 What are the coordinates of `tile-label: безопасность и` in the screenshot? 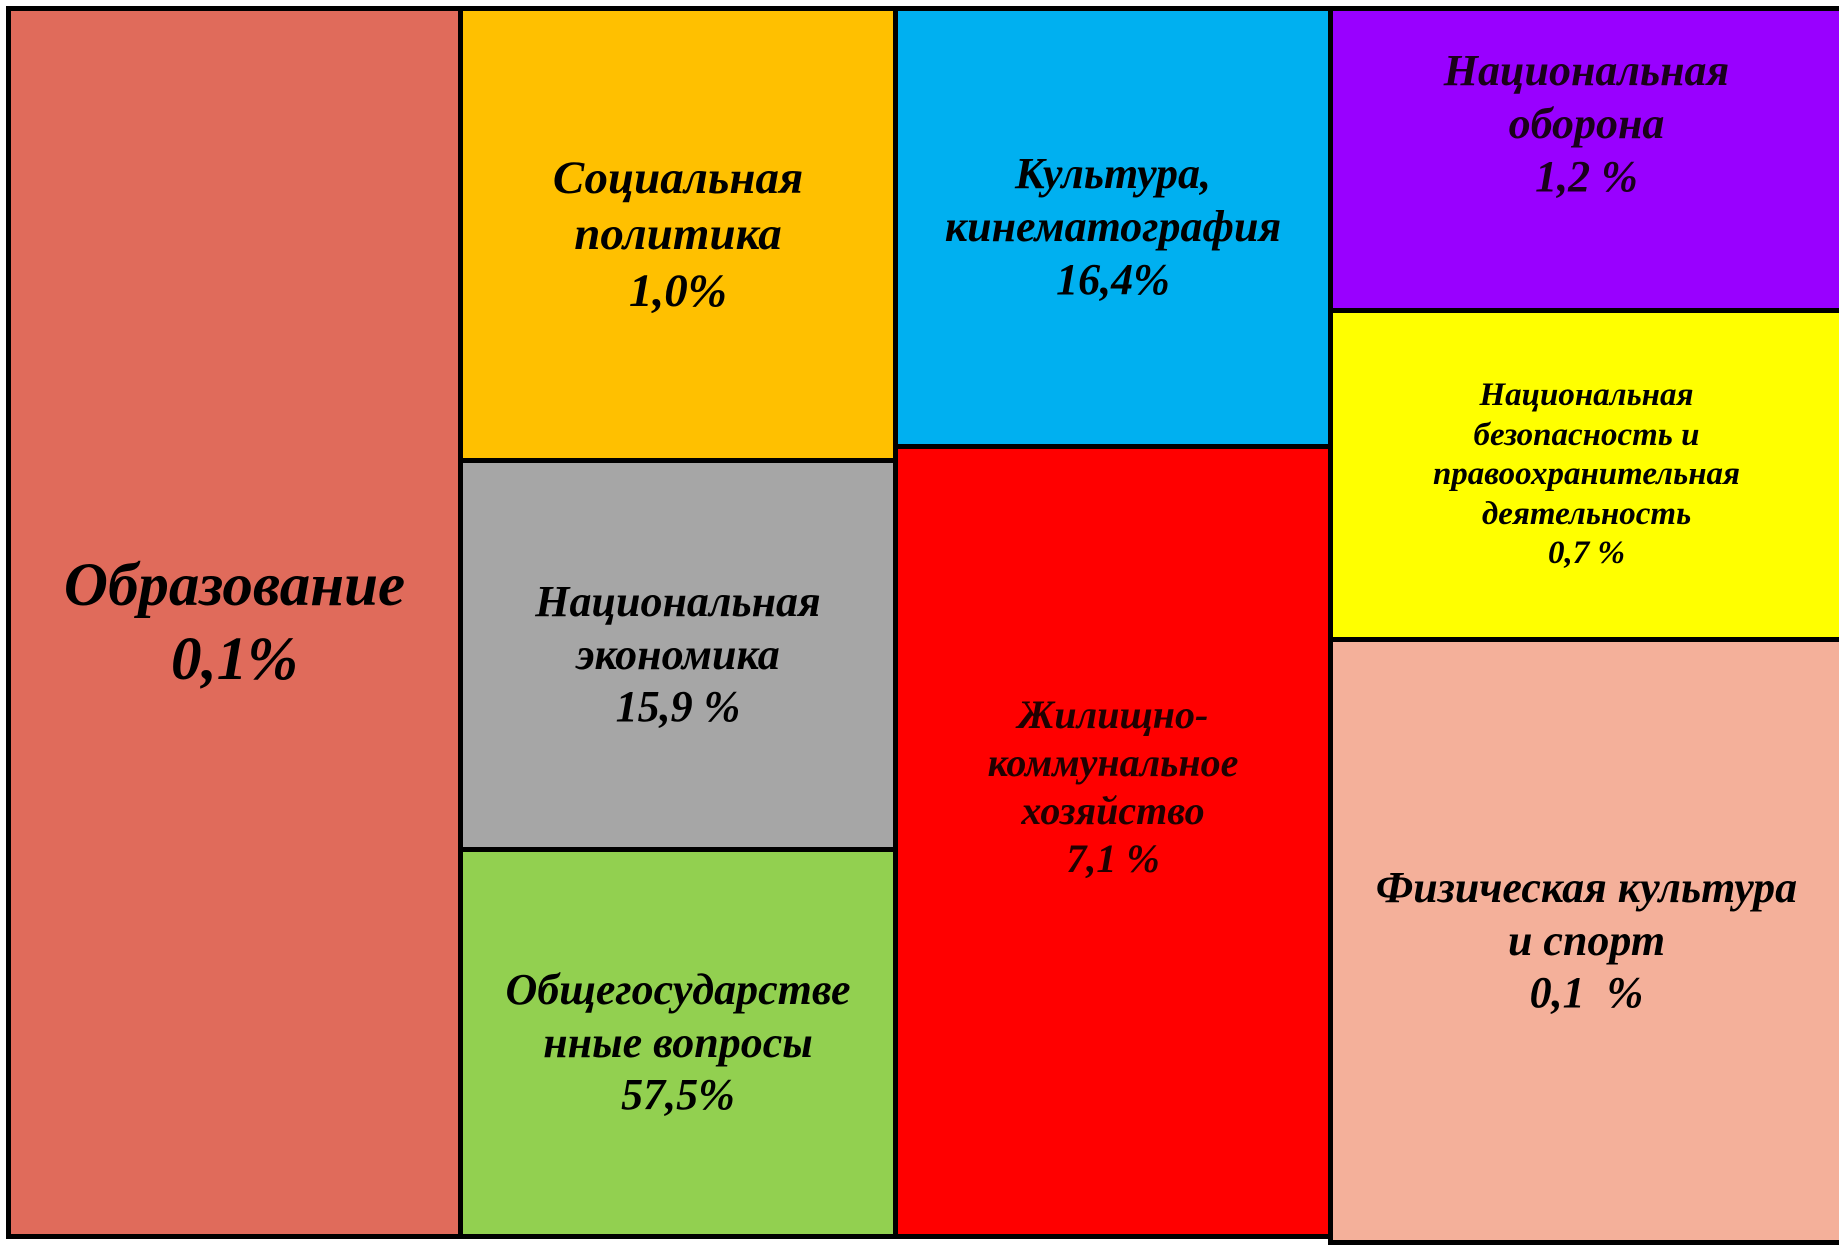 It's located at (1586, 434).